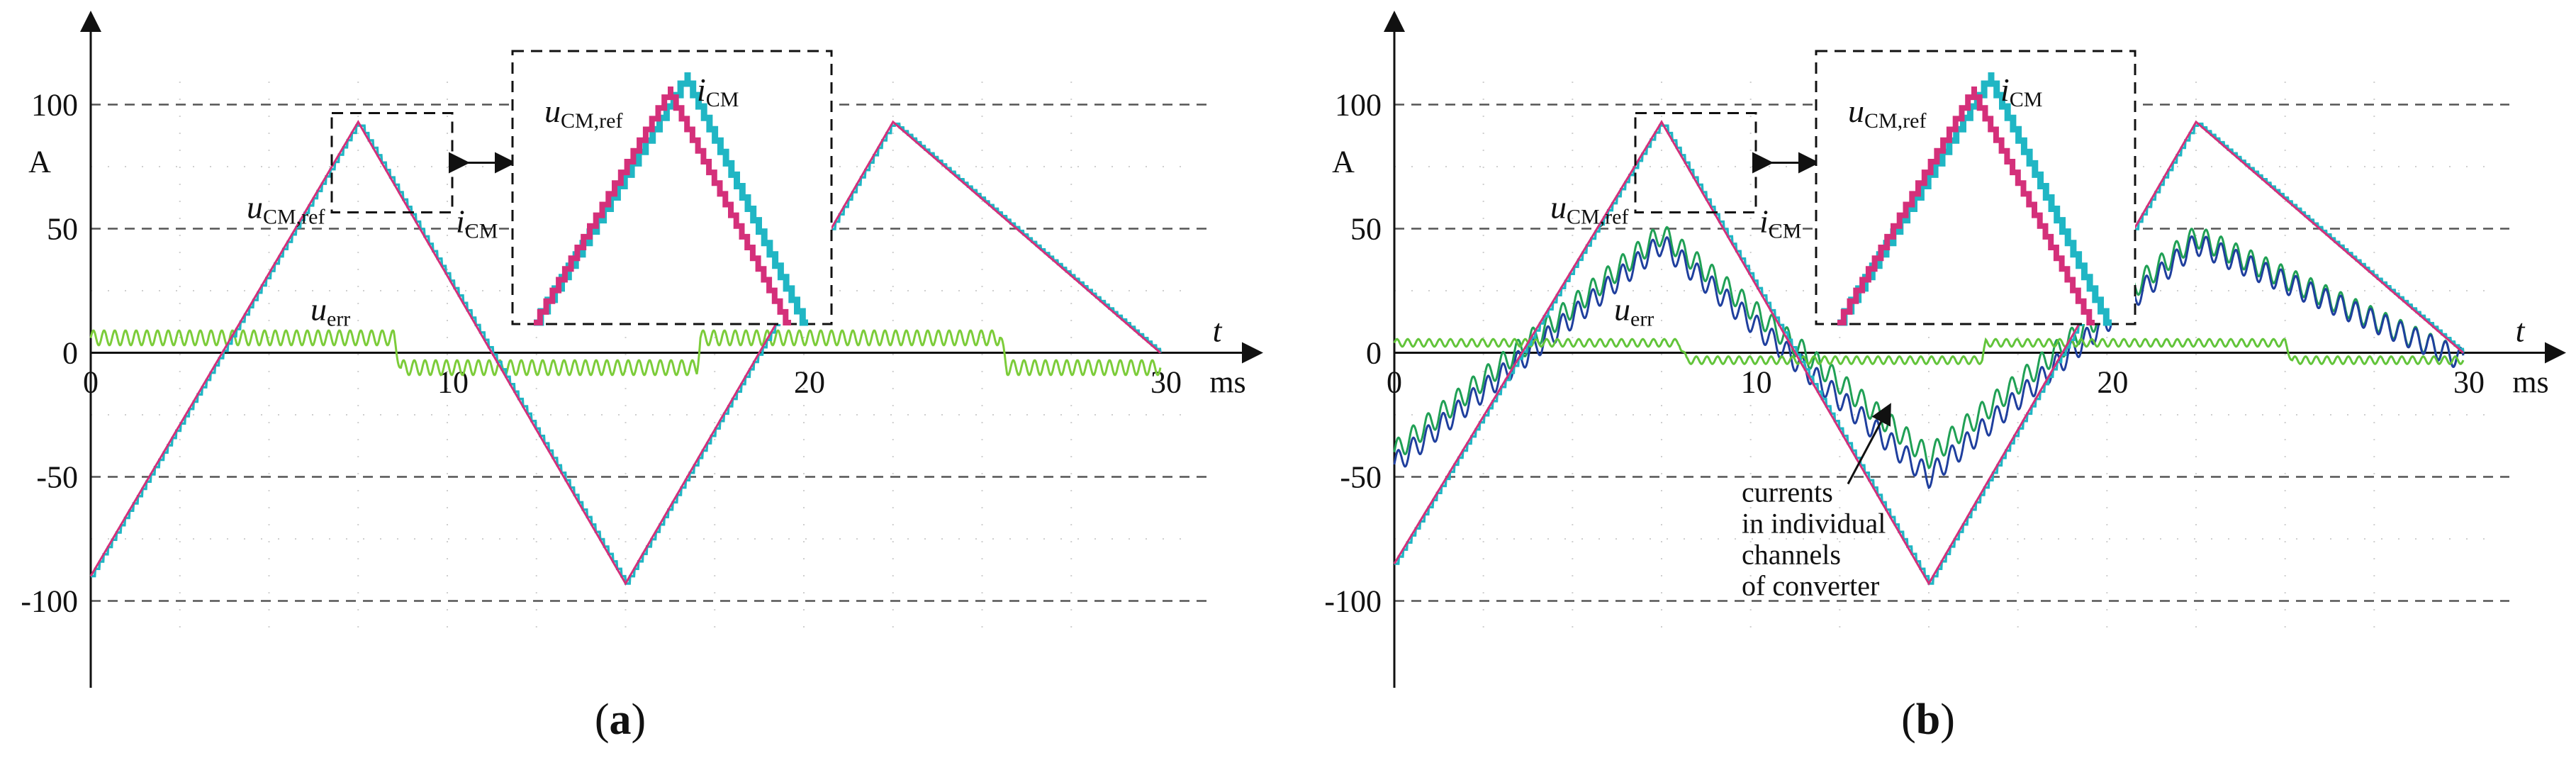  What do you see at coordinates (1869, 444) in the screenshot?
I see `annotation-arrow` at bounding box center [1869, 444].